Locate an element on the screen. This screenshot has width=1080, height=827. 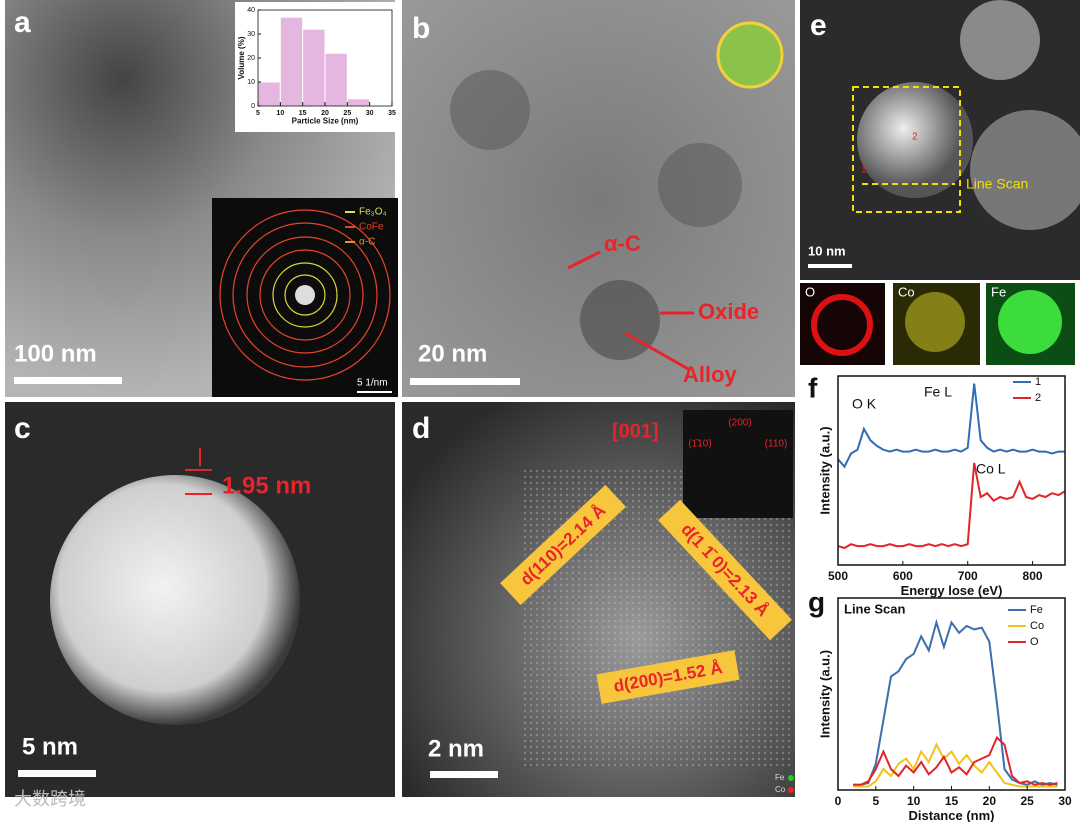
legend-text: Fe₃O₄ is located at coordinates (373, 212).